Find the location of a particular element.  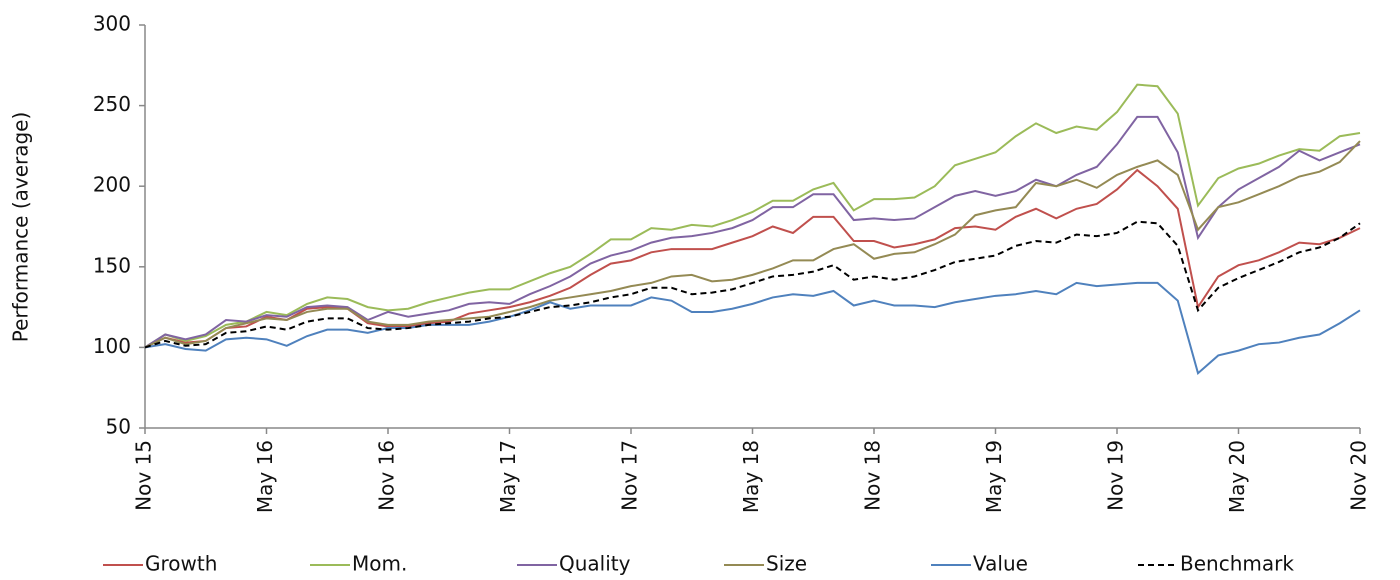

x-tick-label: Nov 19 is located at coordinates (1116, 475).